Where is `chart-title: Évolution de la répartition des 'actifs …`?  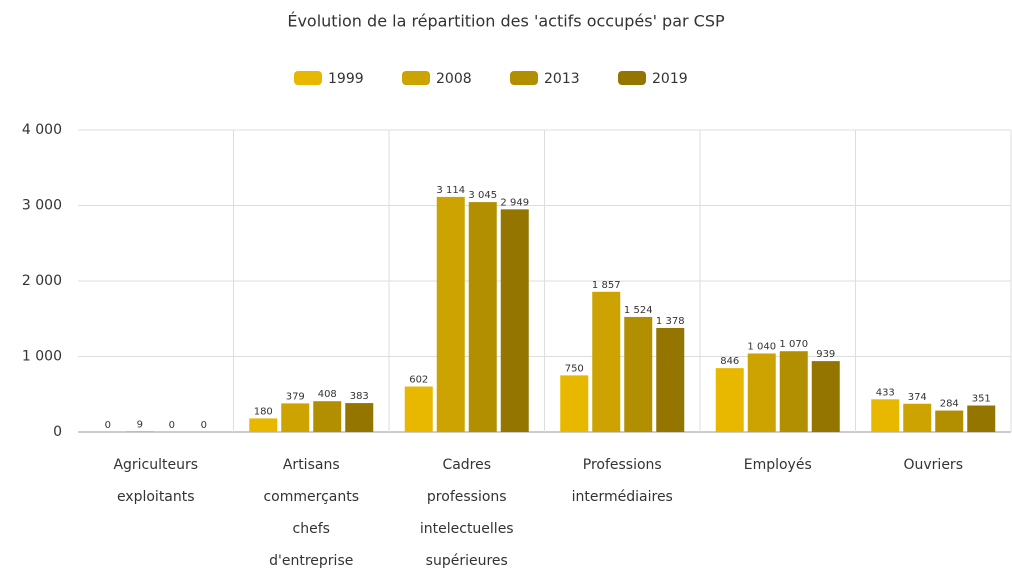
chart-title: Évolution de la répartition des 'actifs … is located at coordinates (506, 21).